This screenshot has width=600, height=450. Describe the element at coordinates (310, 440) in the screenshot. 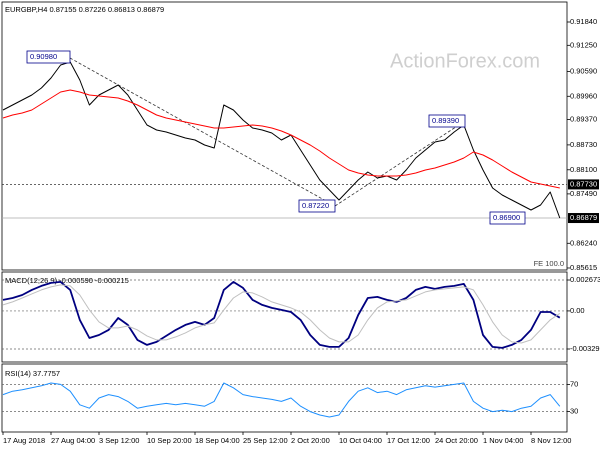

I see `x-tick-label: 2 Oct 20:00` at that location.